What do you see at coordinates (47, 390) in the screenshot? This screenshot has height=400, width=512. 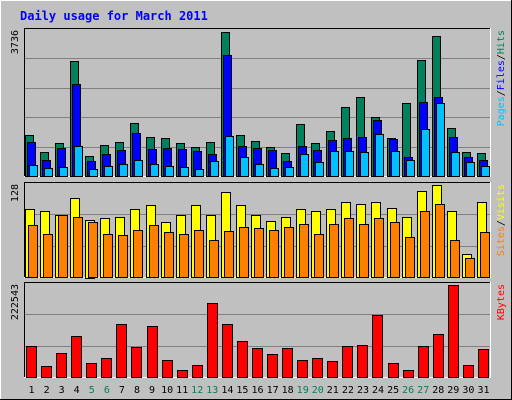 I see `x-tick-label-day-2: 2` at bounding box center [47, 390].